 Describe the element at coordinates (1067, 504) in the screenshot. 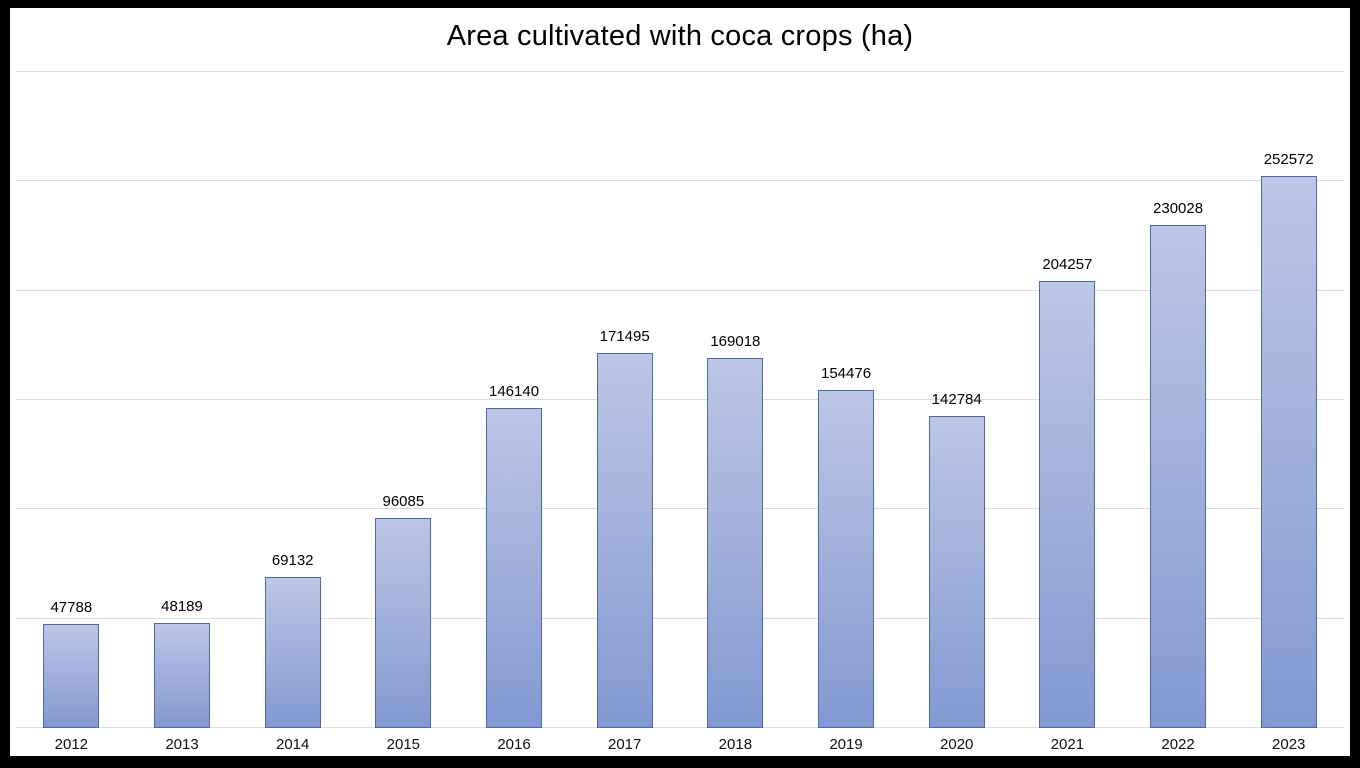

I see `bar-2021` at that location.